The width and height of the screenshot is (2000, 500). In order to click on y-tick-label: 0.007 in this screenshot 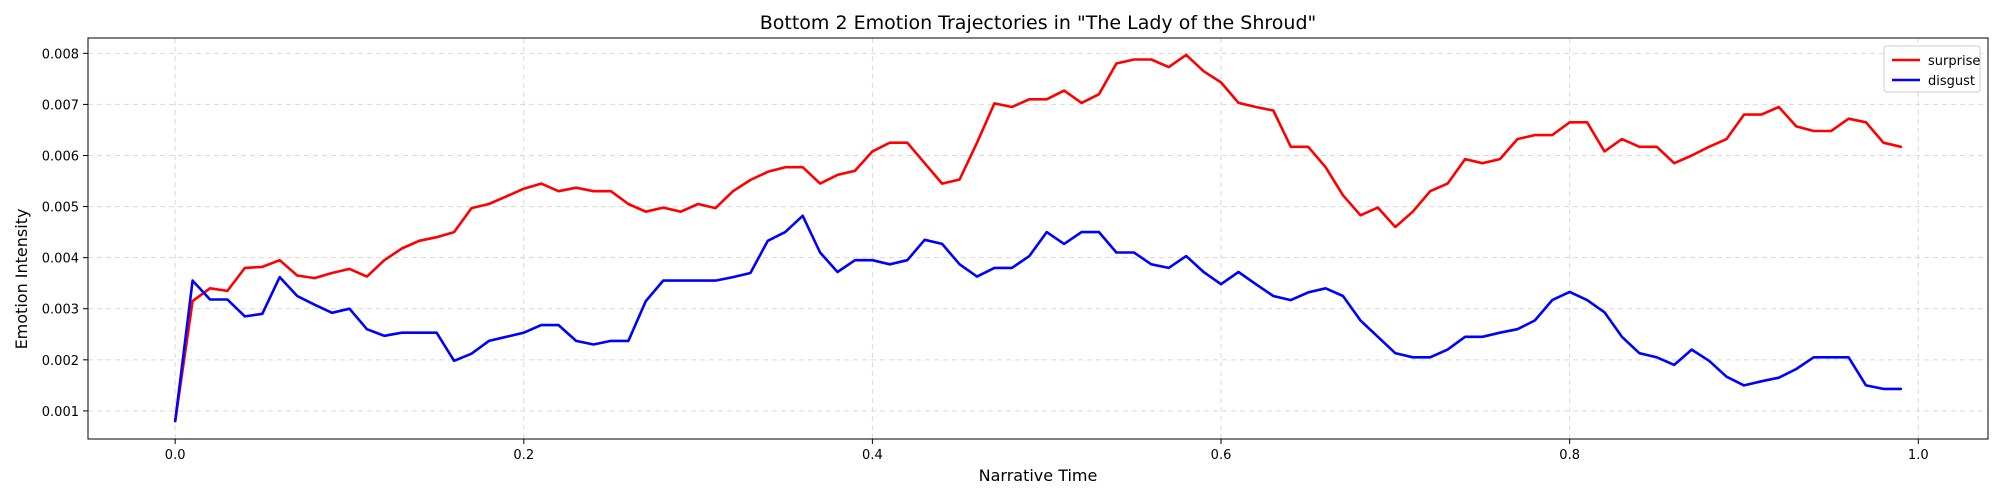, I will do `click(60, 105)`.